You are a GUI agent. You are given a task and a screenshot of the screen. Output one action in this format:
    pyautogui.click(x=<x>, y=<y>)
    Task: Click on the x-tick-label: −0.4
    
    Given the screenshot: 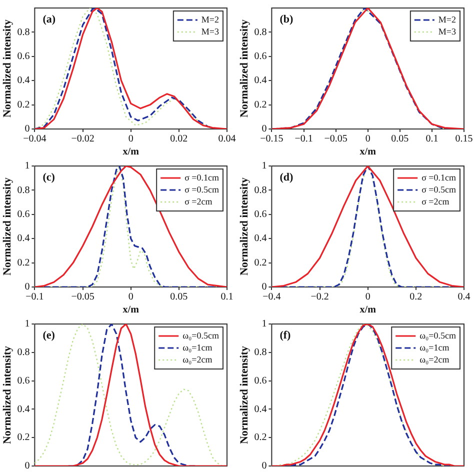 What is the action you would take?
    pyautogui.click(x=271, y=297)
    